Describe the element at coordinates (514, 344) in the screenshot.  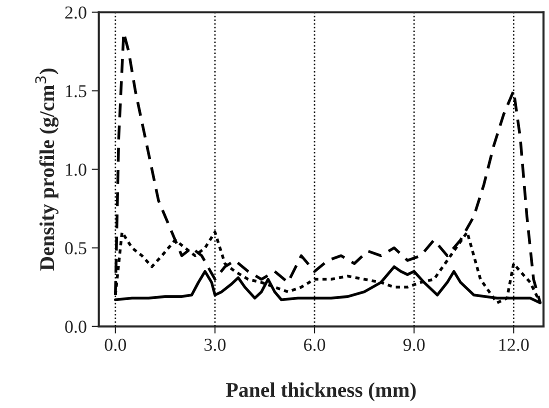
I see `x-tick-label: 12.0` at that location.